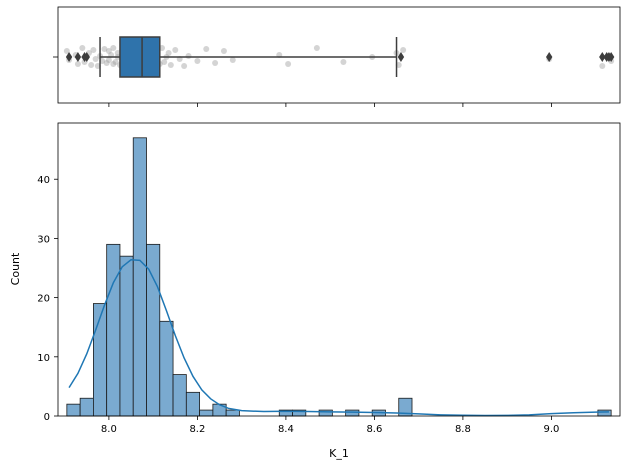  Describe the element at coordinates (140, 57) in the screenshot. I see `iqr-box` at that location.